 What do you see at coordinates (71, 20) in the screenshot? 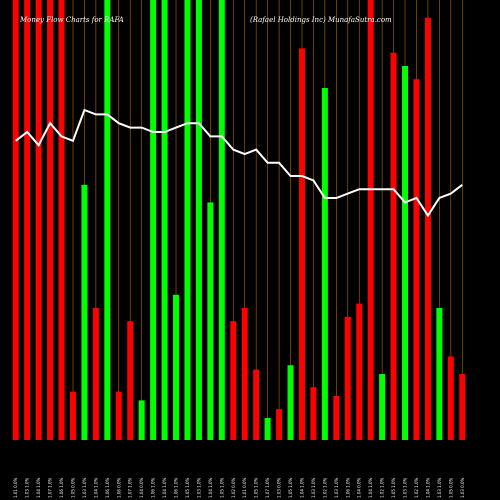
I see `chart-title-left: Money Flow Charts for RAFA` at bounding box center [71, 20].